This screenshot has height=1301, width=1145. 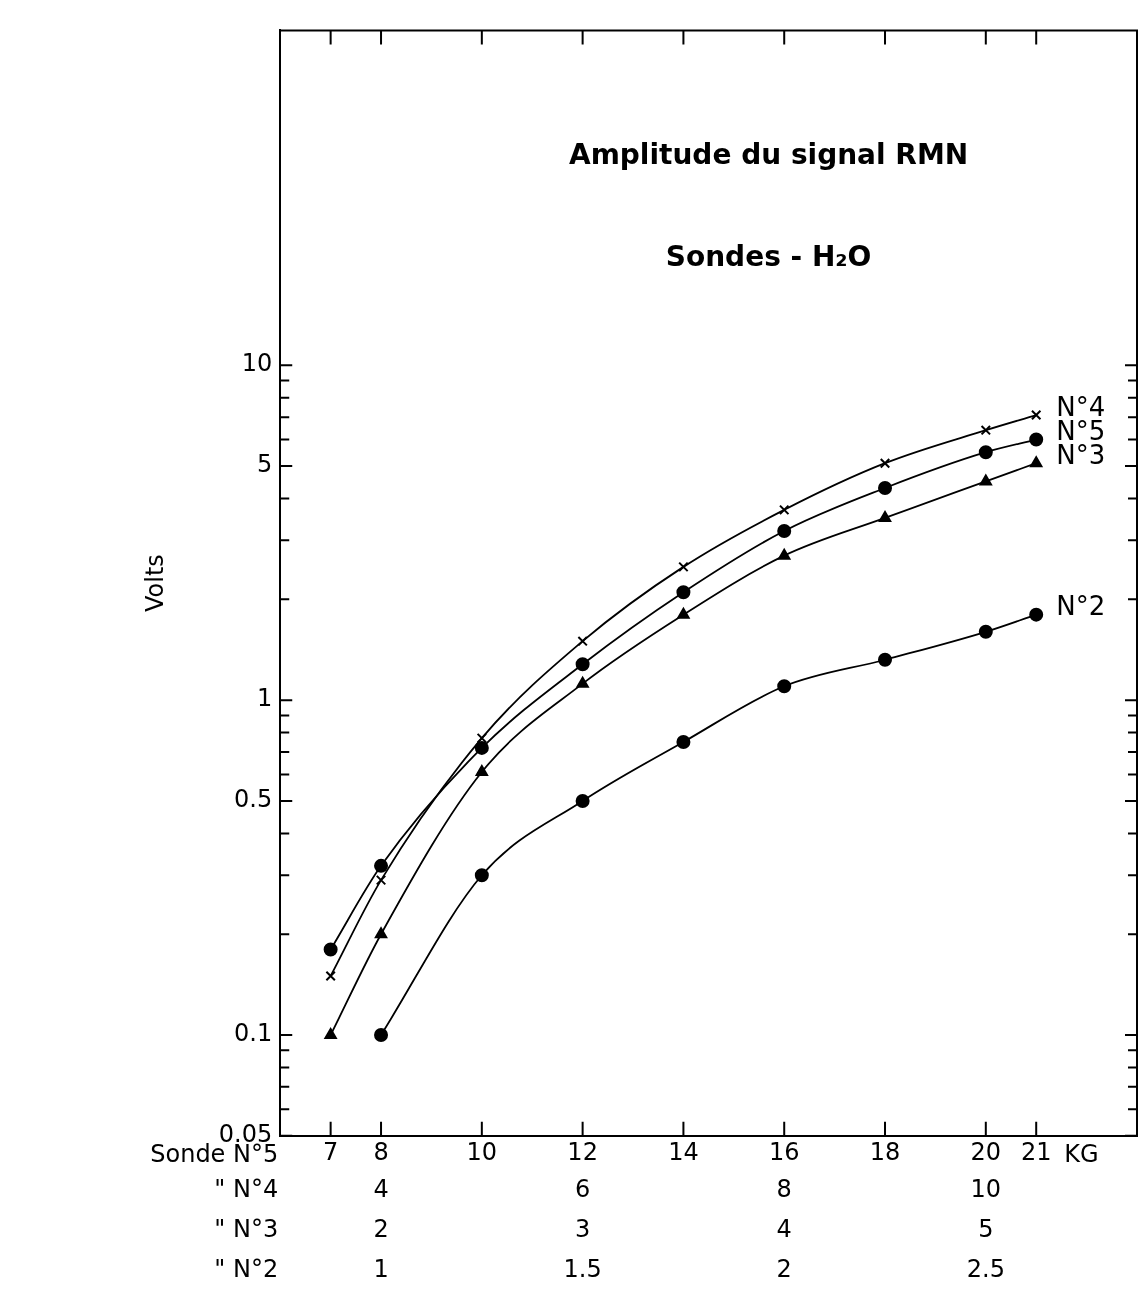 I want to click on y-axis-title: Volts, so click(x=154, y=583).